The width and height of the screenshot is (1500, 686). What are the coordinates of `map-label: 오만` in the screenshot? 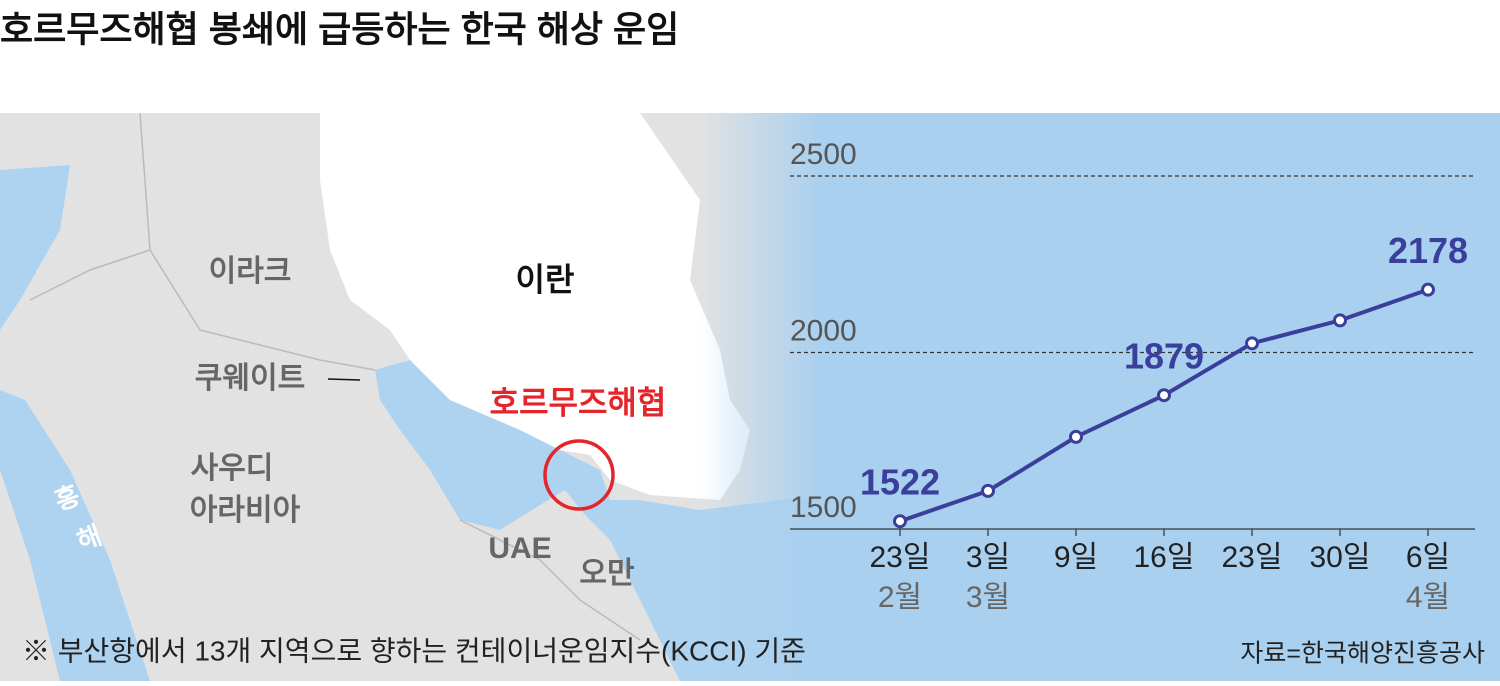 It's located at (607, 573).